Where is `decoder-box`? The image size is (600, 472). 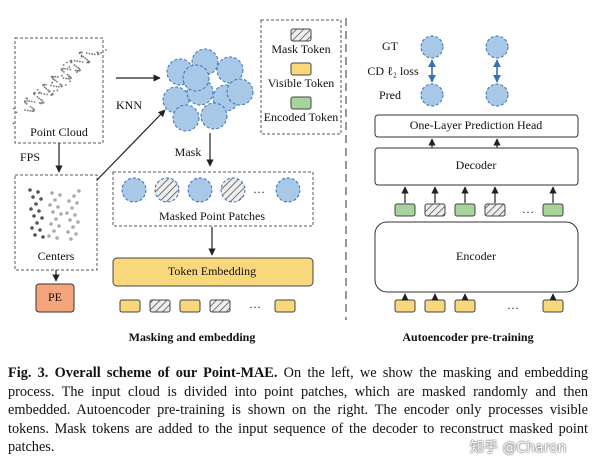
decoder-box is located at coordinates (476, 166).